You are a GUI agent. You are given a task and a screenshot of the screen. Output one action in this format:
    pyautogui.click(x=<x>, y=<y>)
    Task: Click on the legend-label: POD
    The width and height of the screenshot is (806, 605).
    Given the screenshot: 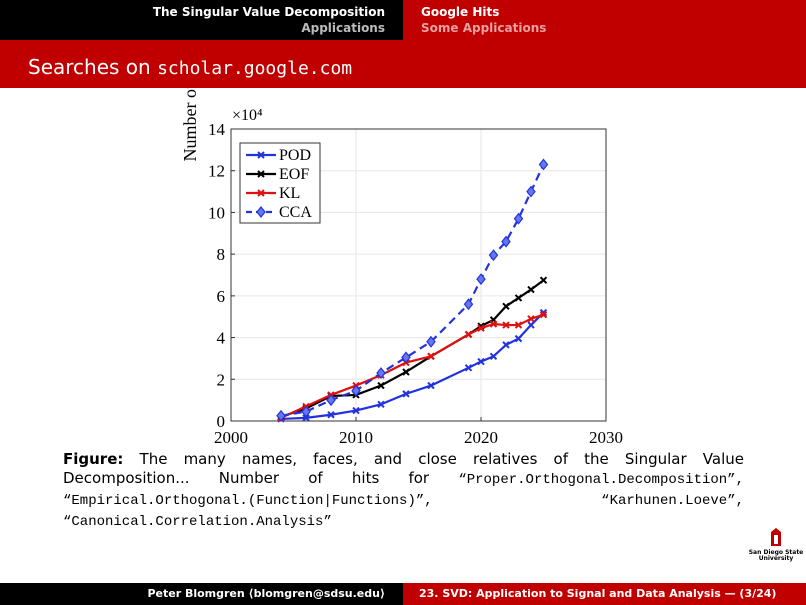 What is the action you would take?
    pyautogui.click(x=295, y=155)
    